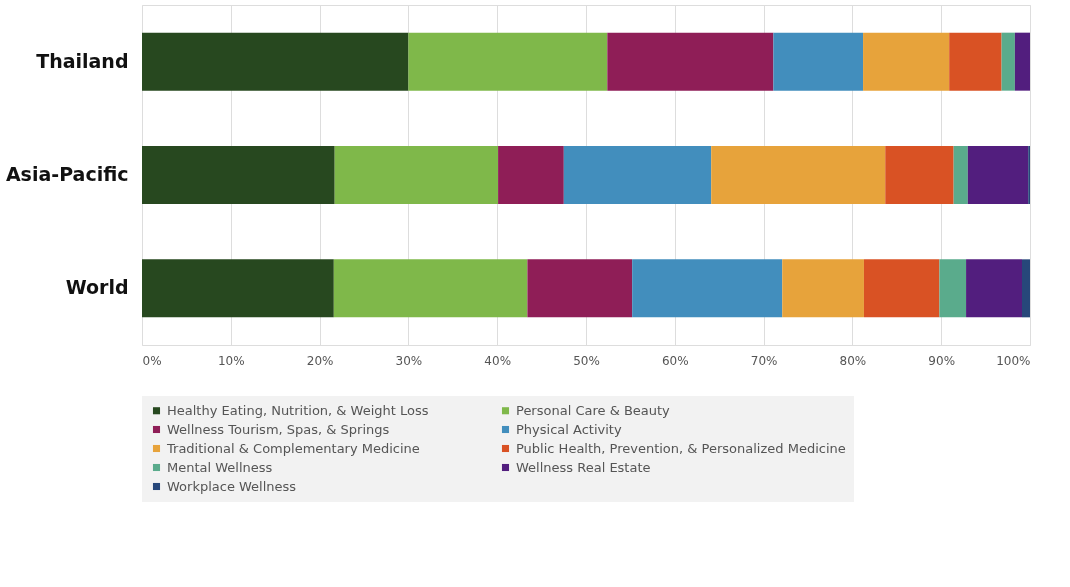 The image size is (1070, 587). What do you see at coordinates (67, 174) in the screenshot?
I see `y-tick-label: Asia-Pacific` at bounding box center [67, 174].